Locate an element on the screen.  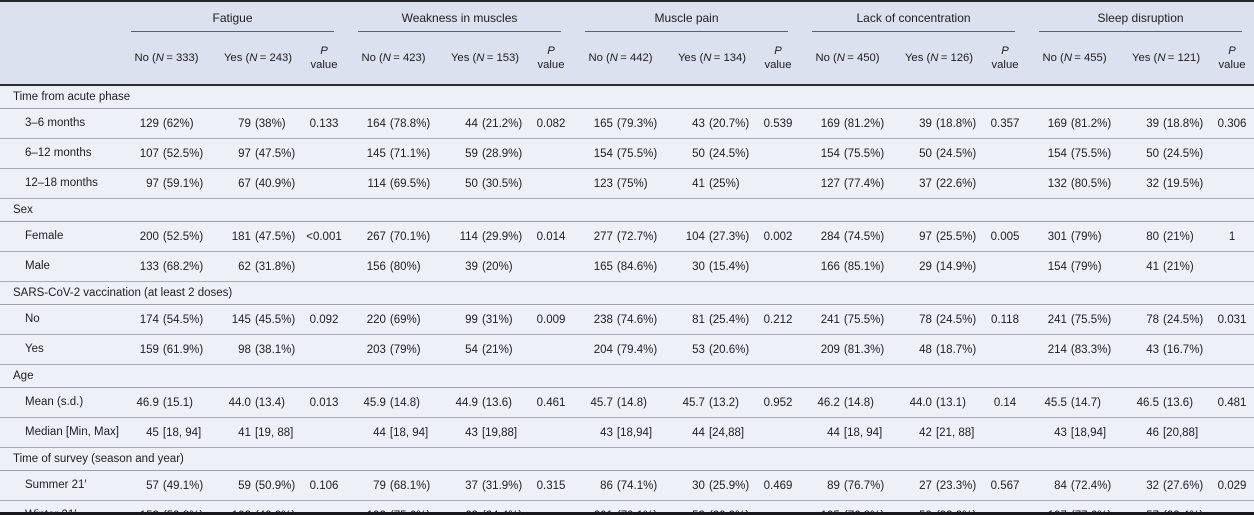
count-pair: 107 (52.5%) is located at coordinates (166, 154).